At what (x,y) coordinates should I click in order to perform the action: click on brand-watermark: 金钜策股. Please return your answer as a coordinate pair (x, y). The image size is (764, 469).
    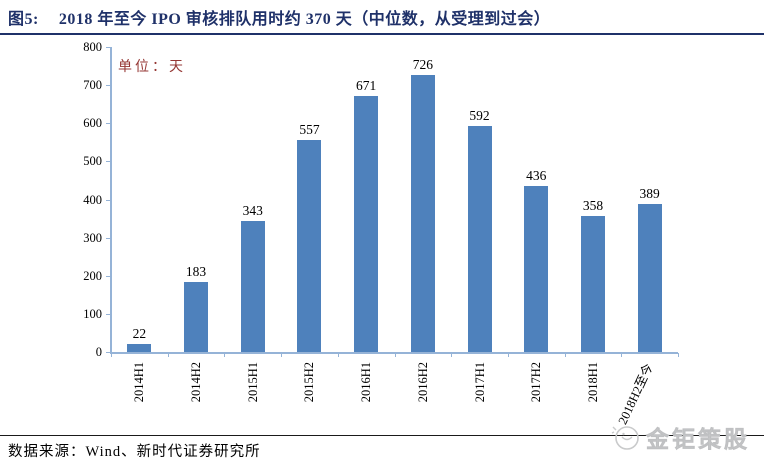
    Looking at the image, I should click on (680, 437).